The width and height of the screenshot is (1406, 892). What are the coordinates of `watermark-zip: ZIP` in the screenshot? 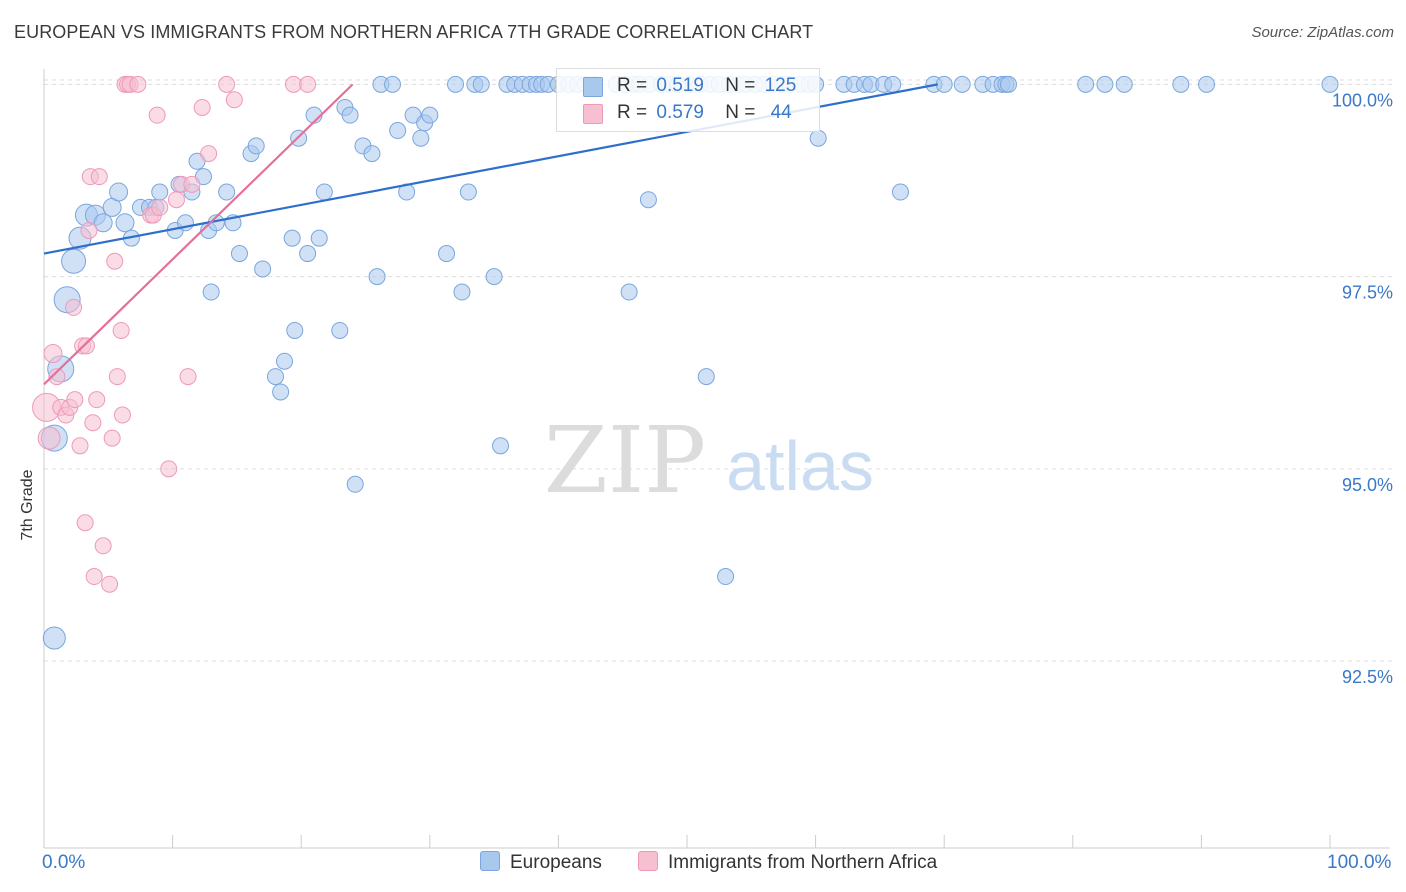 It's located at (625, 460).